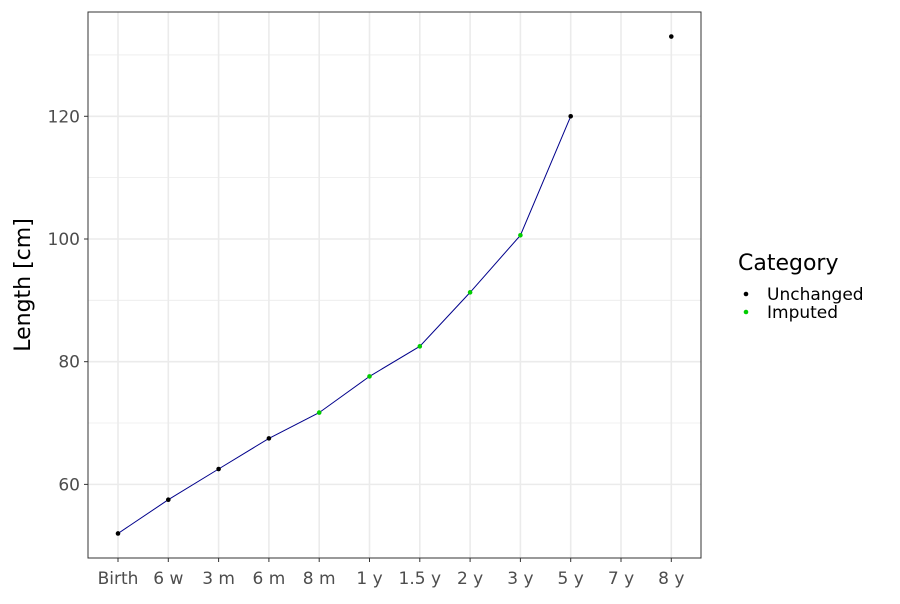  What do you see at coordinates (218, 579) in the screenshot?
I see `x-tick-label: 3 m` at bounding box center [218, 579].